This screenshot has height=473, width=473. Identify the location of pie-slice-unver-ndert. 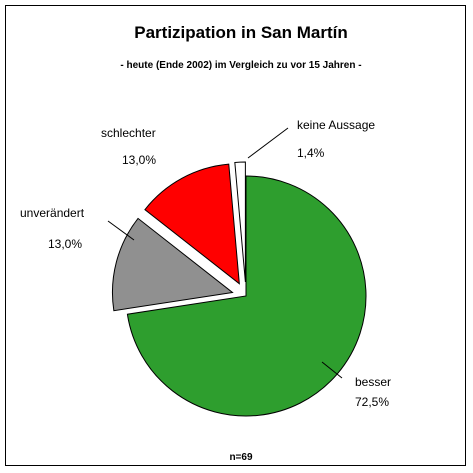
(172, 264).